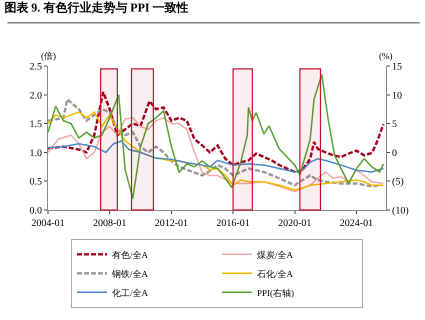  Describe the element at coordinates (233, 223) in the screenshot. I see `x-tick-label: 2016-01` at that location.